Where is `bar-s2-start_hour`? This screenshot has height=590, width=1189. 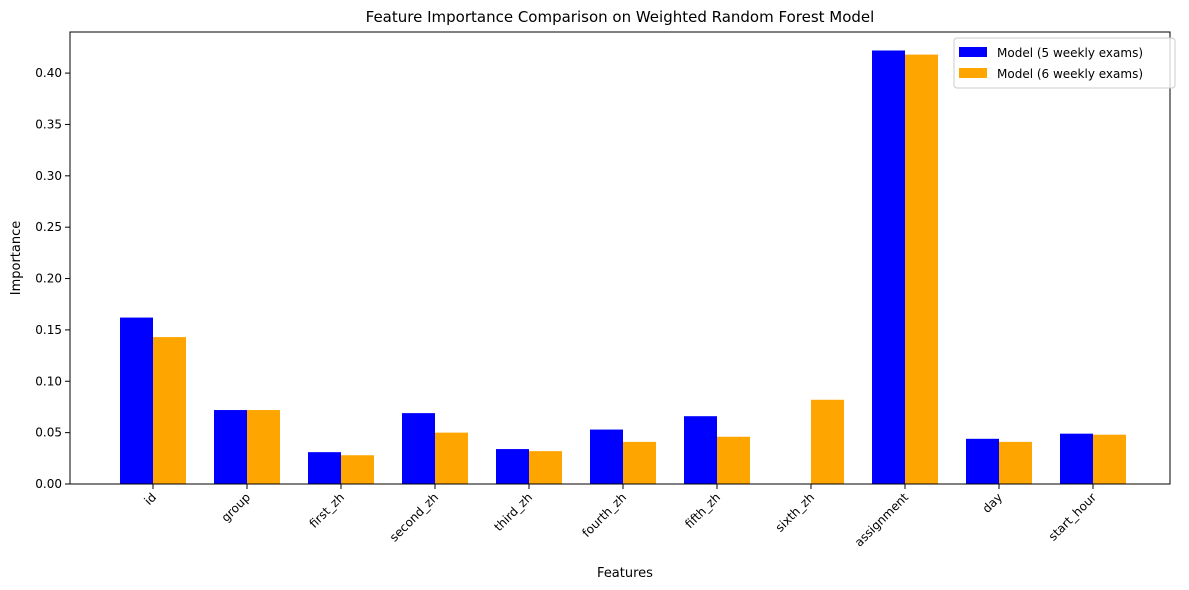
bar-s2-start_hour is located at coordinates (1109, 459).